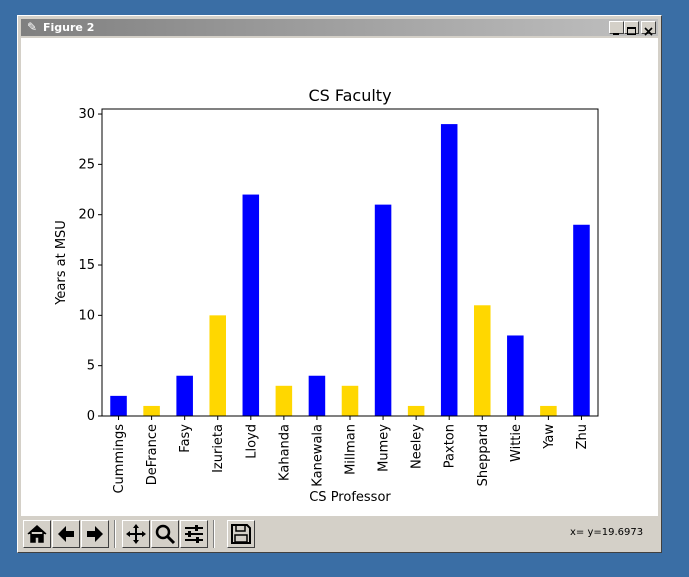 The image size is (689, 577). What do you see at coordinates (384, 448) in the screenshot?
I see `x-tick-label: Mumey` at bounding box center [384, 448].